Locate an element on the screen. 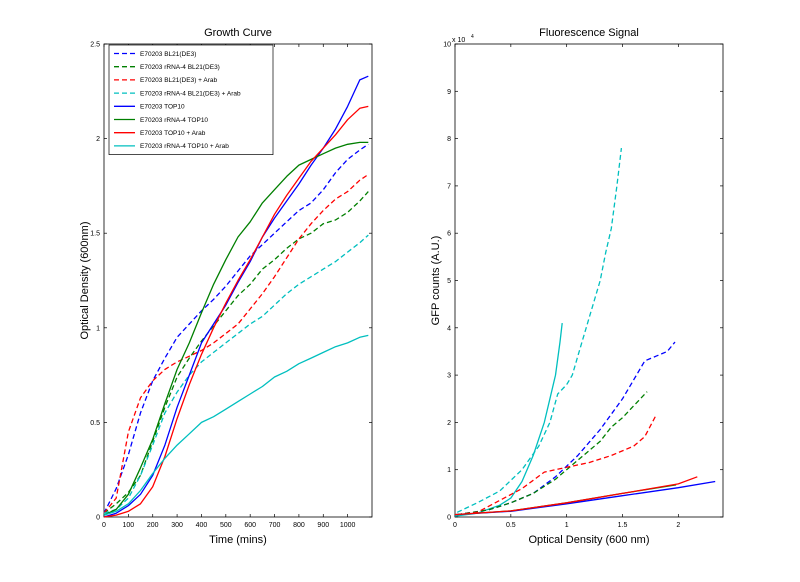 The height and width of the screenshot is (582, 800). y-tick-label: 6 is located at coordinates (449, 234).